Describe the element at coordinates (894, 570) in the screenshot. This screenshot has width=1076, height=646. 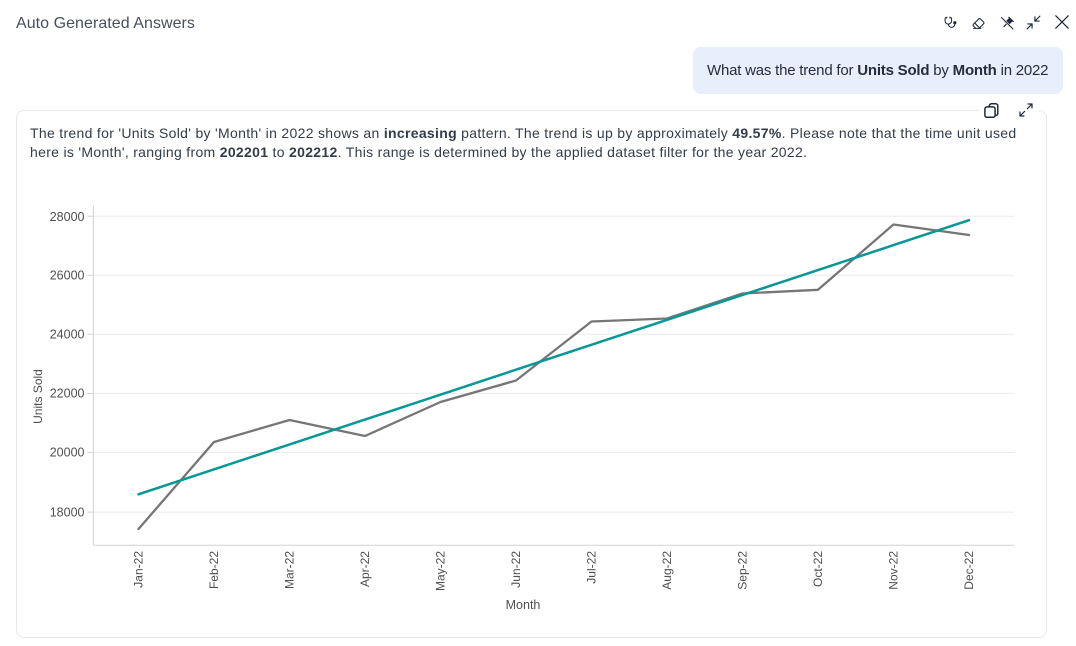
I see `svg-text: Nov-22` at that location.